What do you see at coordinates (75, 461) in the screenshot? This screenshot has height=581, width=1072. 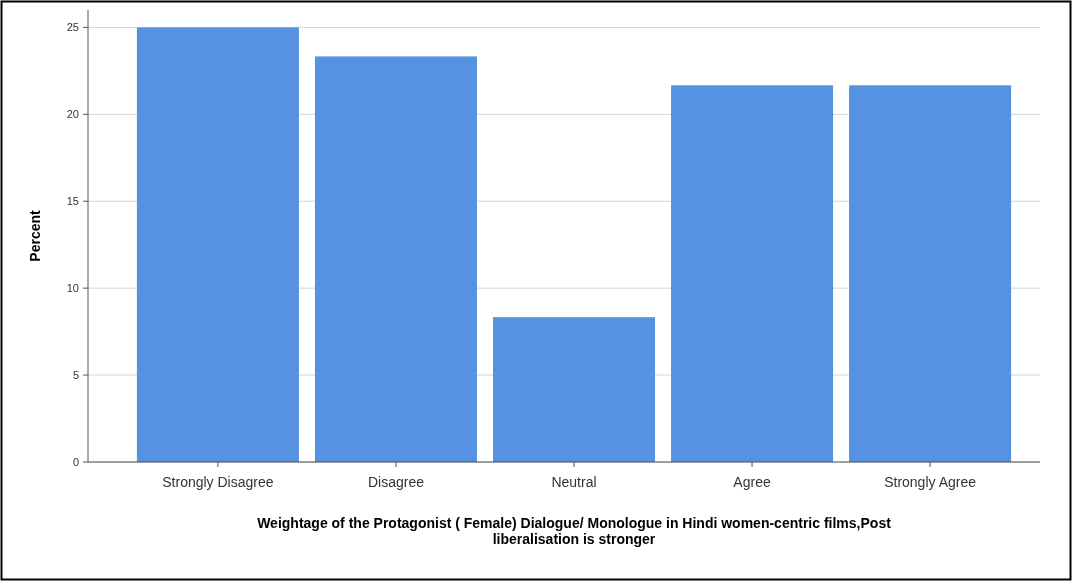 I see `y-tick-label: 0` at bounding box center [75, 461].